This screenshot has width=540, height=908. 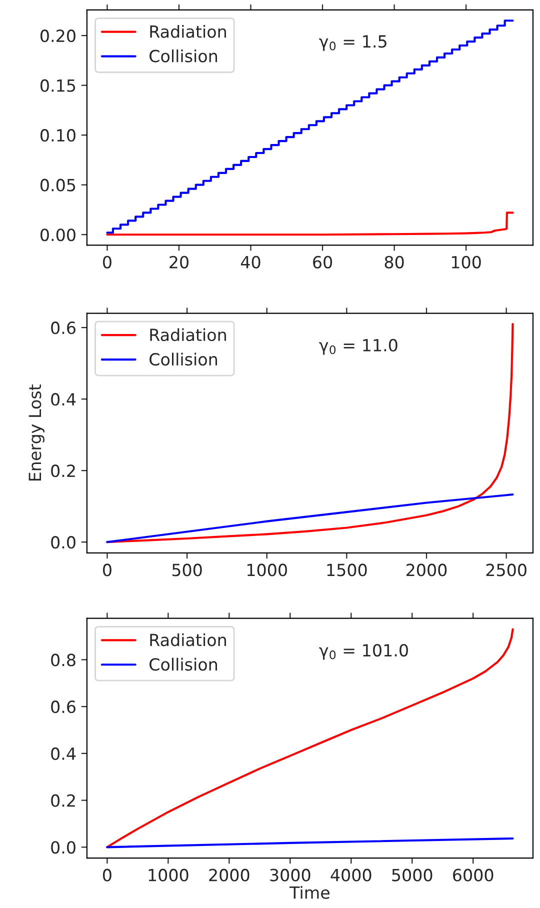 I want to click on y-tick-label: 0.15, so click(x=58, y=85).